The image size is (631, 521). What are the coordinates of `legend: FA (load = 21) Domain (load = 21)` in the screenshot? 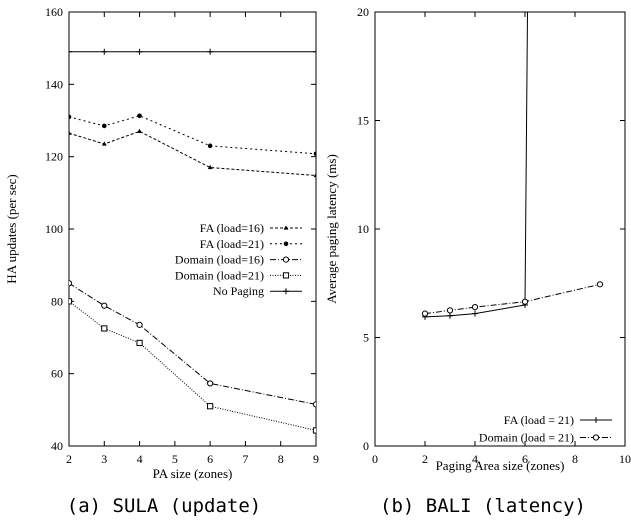 It's located at (545, 429).